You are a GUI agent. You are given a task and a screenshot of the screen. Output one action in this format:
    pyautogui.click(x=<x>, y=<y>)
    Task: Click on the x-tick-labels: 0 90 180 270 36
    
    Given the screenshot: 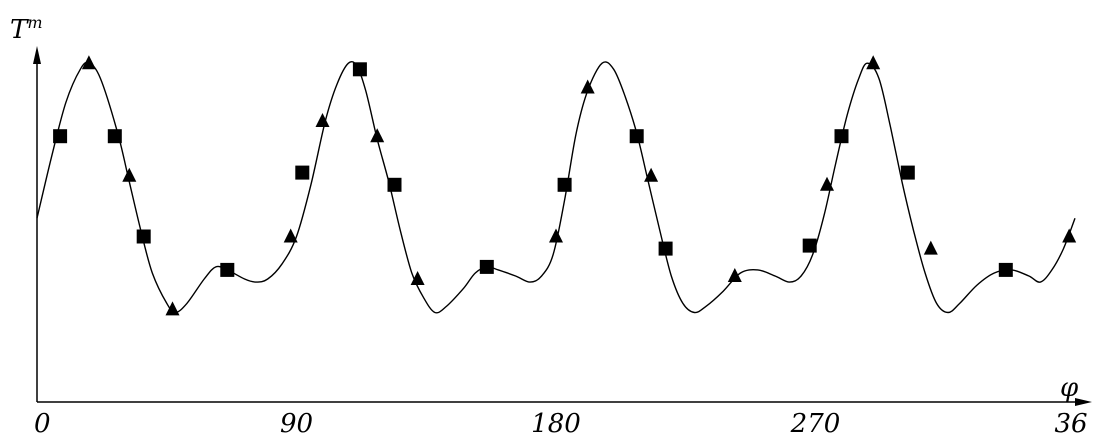 What is the action you would take?
    pyautogui.click(x=561, y=423)
    